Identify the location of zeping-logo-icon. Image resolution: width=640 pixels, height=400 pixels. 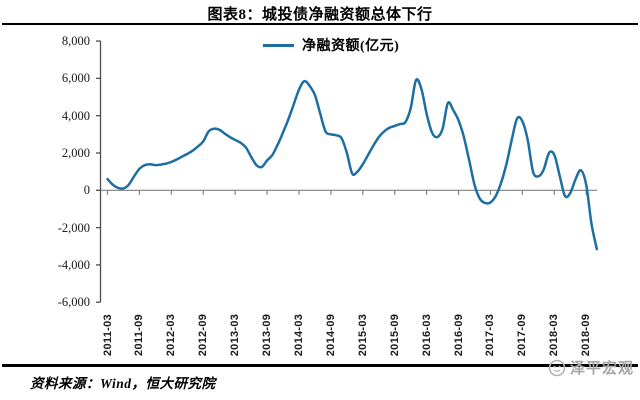
(557, 367).